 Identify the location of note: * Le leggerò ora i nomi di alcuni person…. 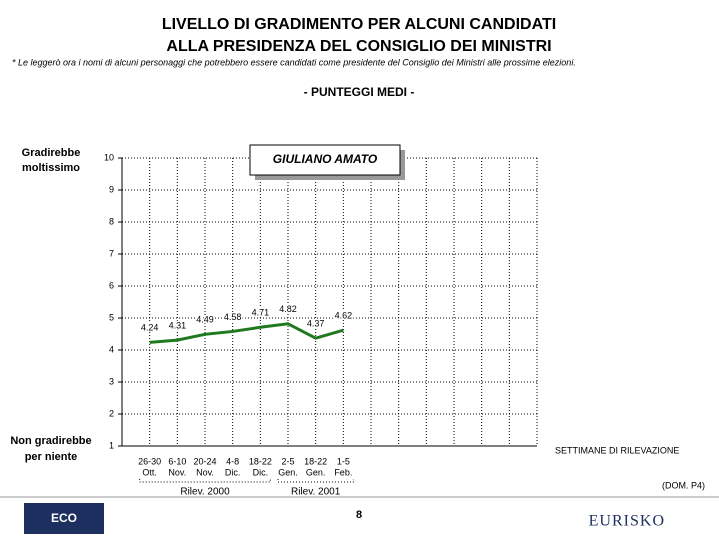
(294, 62).